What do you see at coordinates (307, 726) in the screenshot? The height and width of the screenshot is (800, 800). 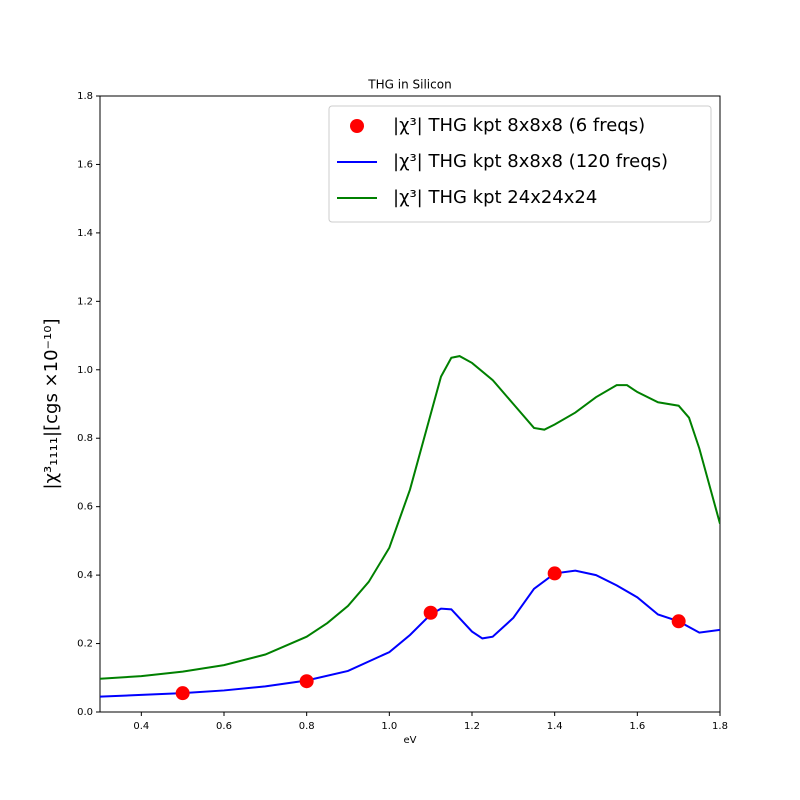 I see `x-tick-label: 0.8` at bounding box center [307, 726].